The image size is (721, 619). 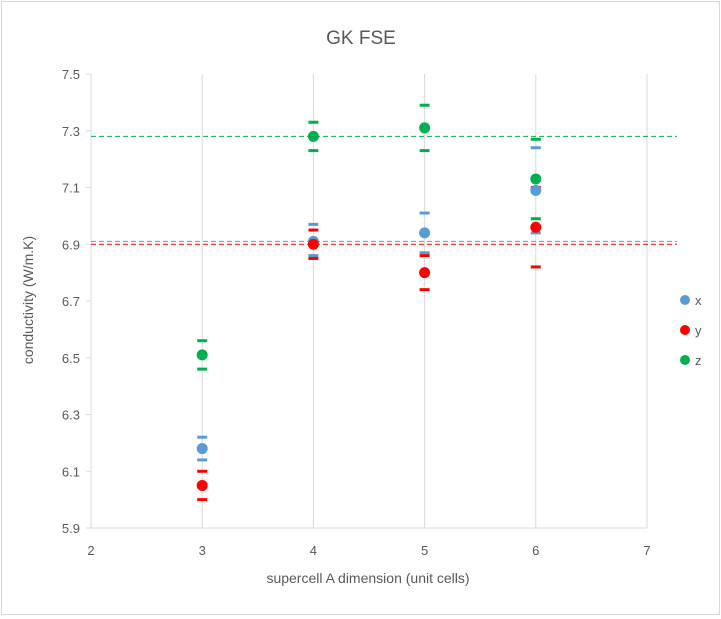 I want to click on x-tick-label: 3, so click(x=202, y=550).